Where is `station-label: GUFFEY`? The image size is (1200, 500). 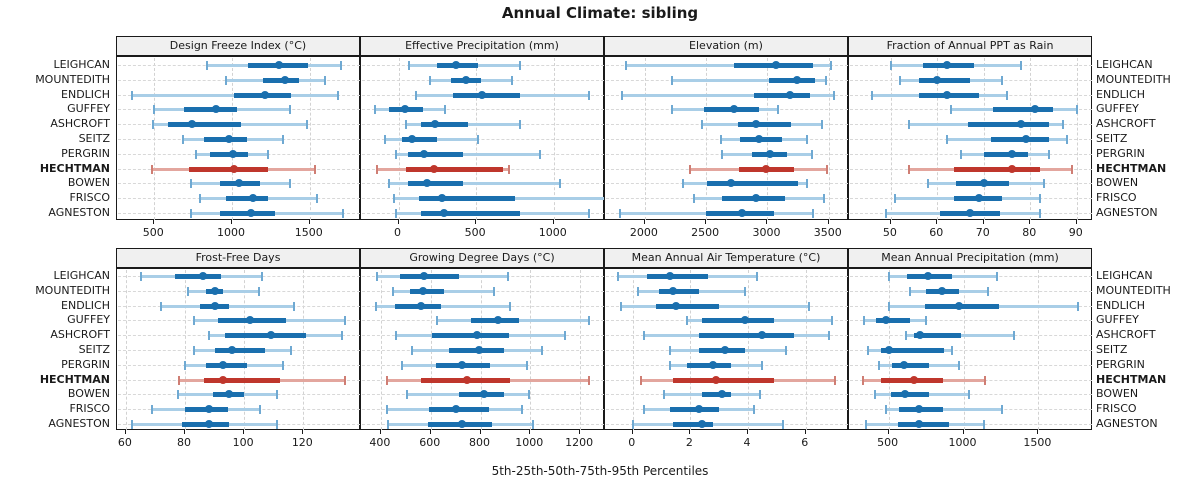
station-label: GUFFEY is located at coordinates (88, 109).